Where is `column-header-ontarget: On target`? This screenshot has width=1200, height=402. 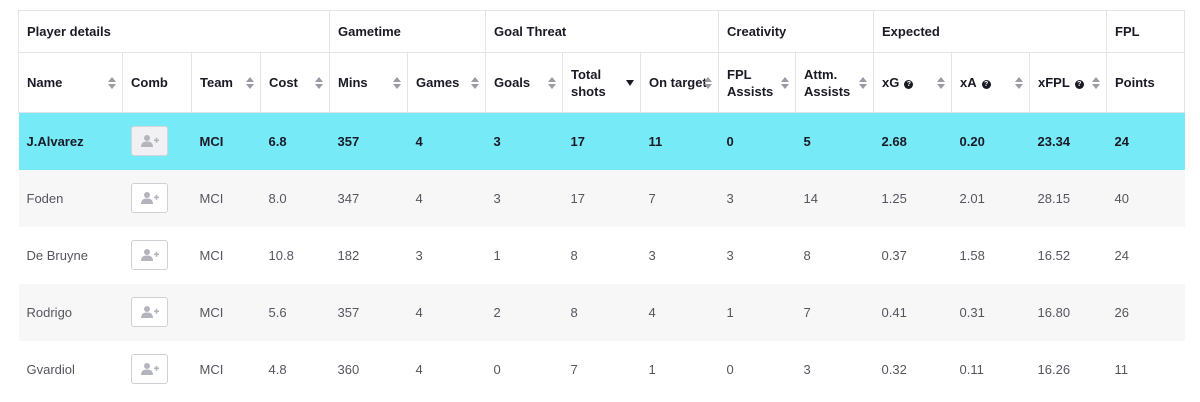
column-header-ontarget: On target is located at coordinates (680, 82).